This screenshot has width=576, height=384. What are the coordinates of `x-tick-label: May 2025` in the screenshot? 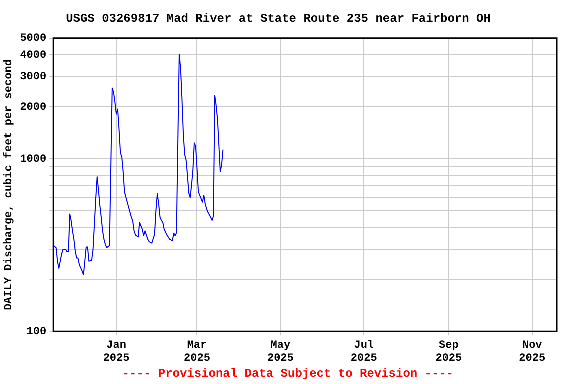 It's located at (280, 353).